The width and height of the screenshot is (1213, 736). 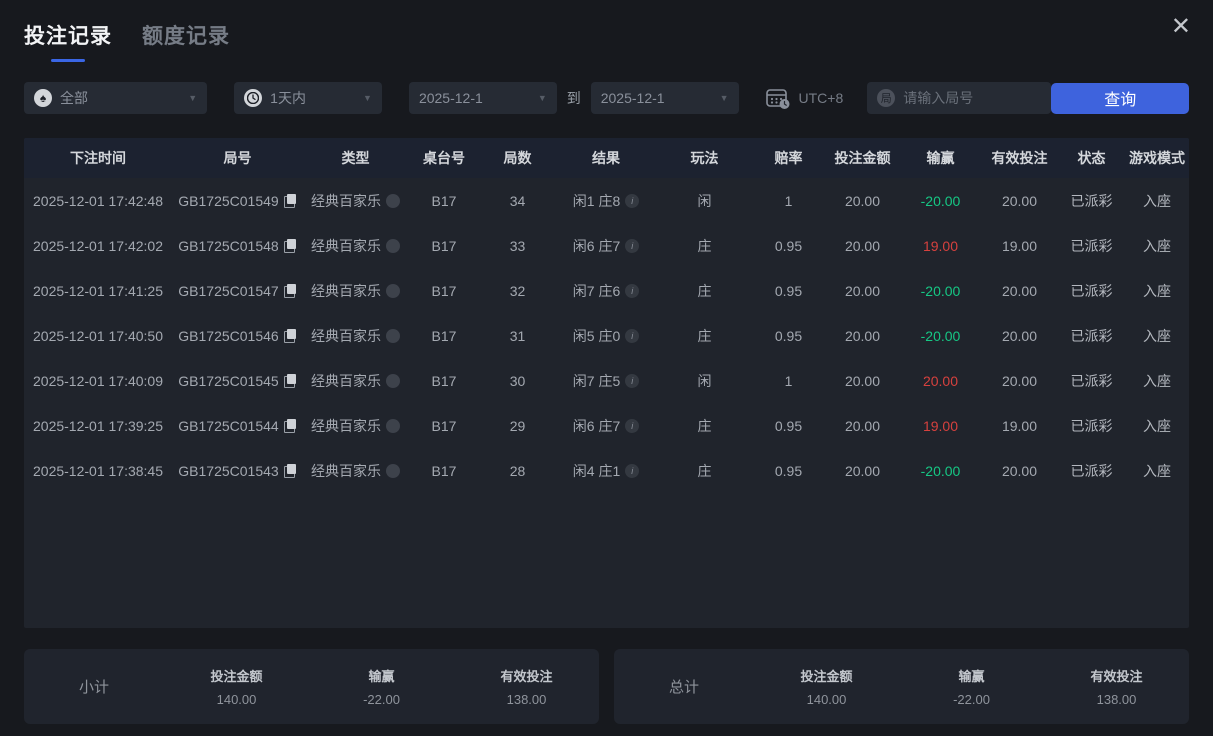 I want to click on game-type-select: ♠ 全部 ▼, so click(x=116, y=98).